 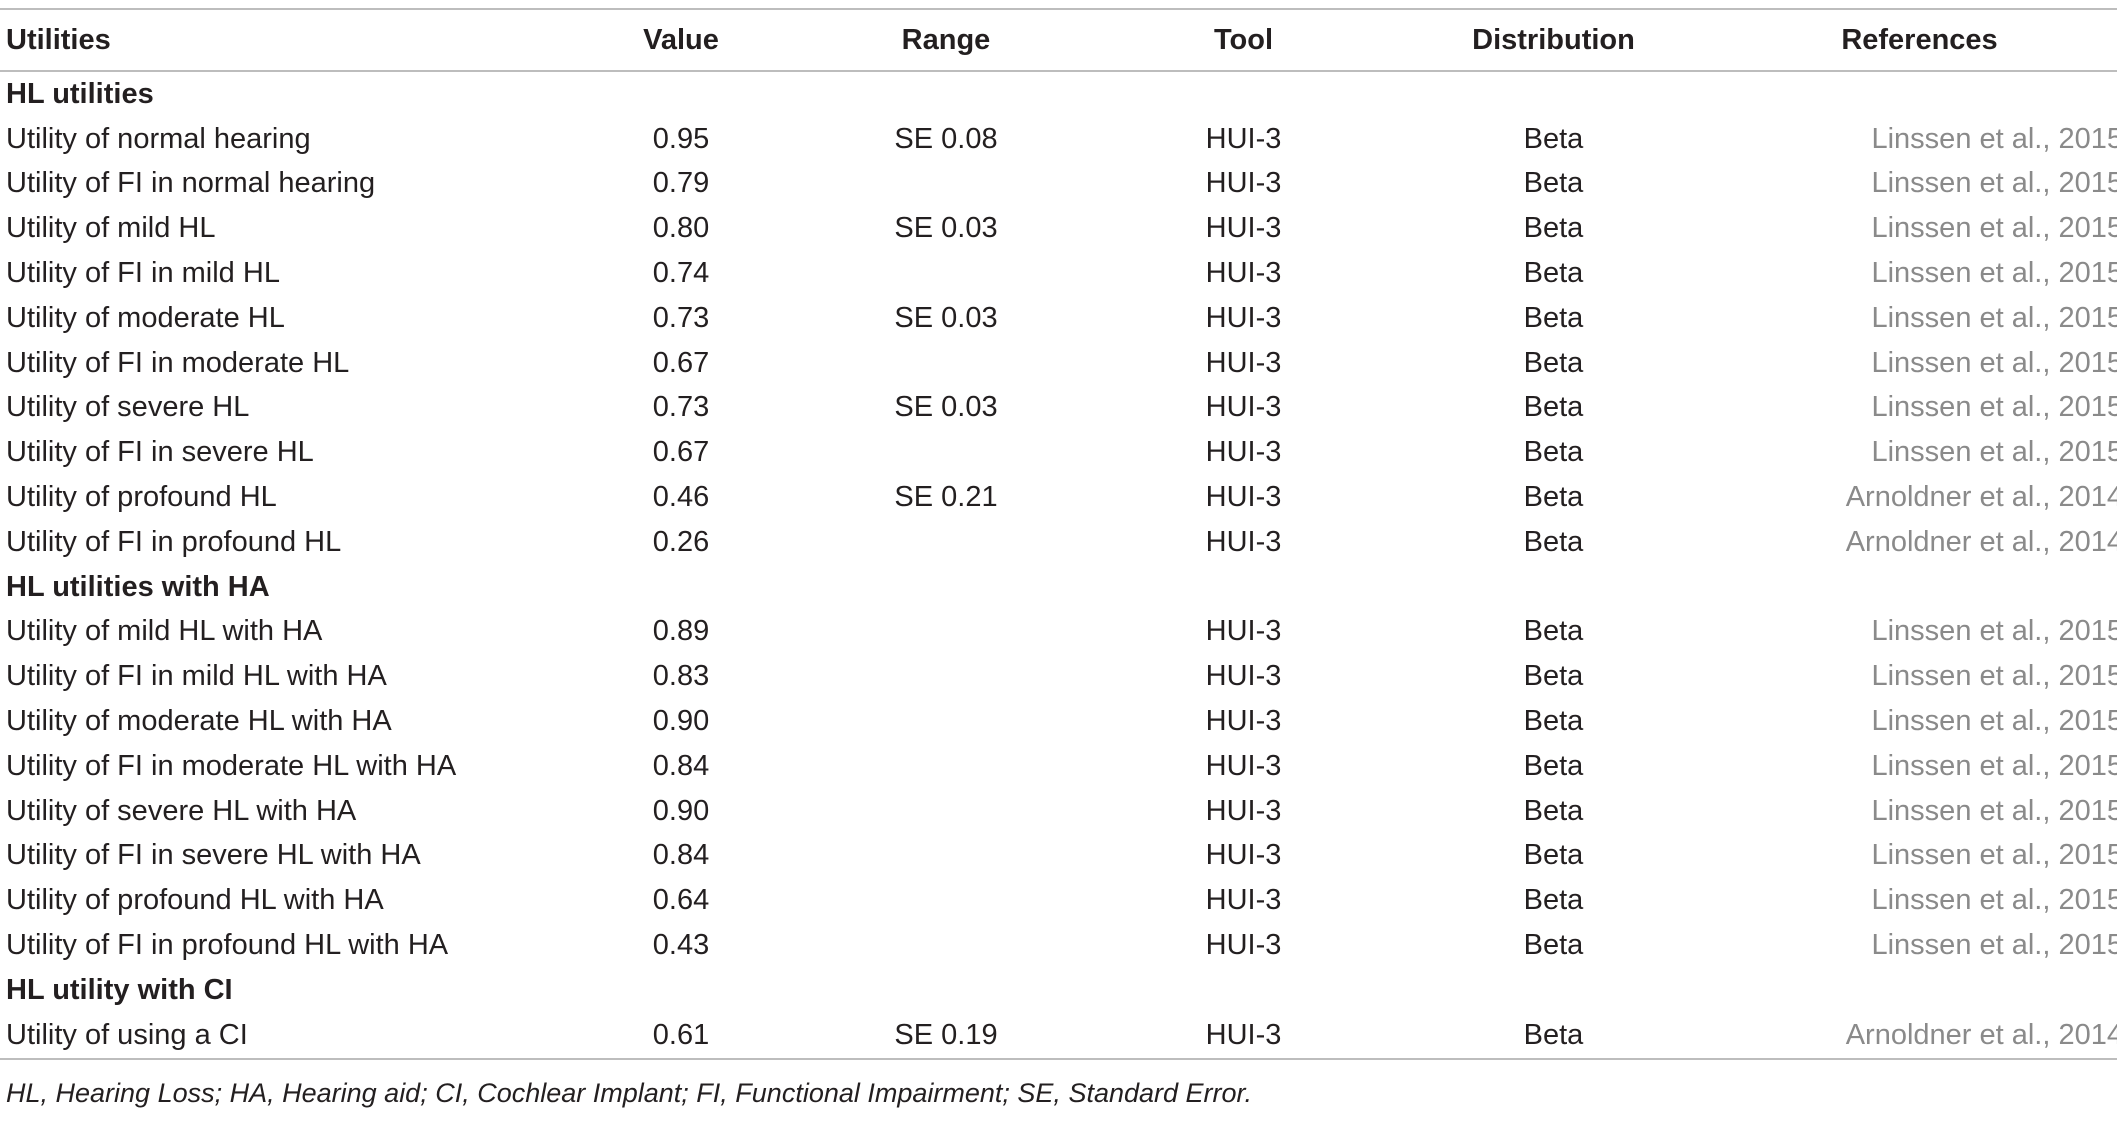 What do you see at coordinates (681, 1036) in the screenshot?
I see `cell-value: 0.61` at bounding box center [681, 1036].